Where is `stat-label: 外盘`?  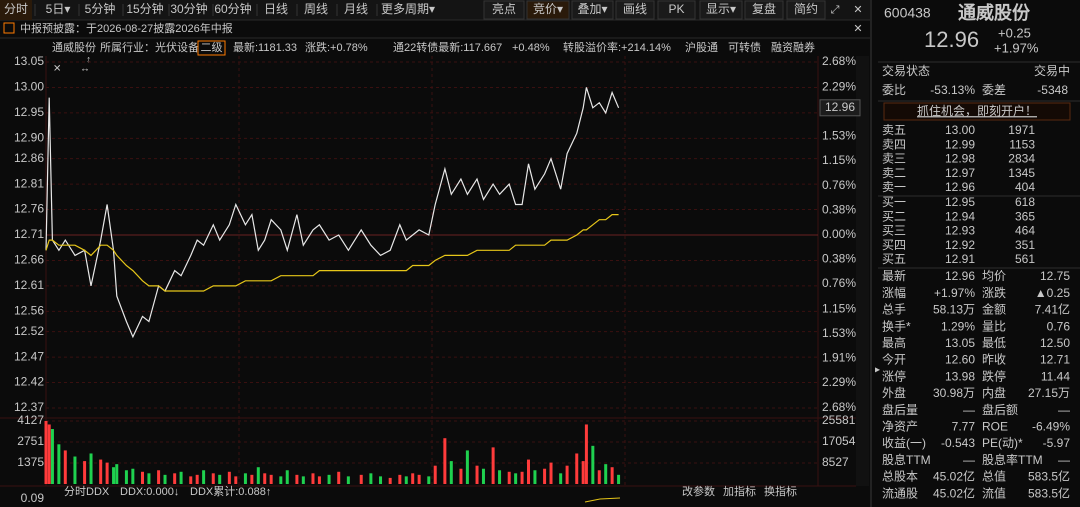
stat-label: 外盘 is located at coordinates (894, 392).